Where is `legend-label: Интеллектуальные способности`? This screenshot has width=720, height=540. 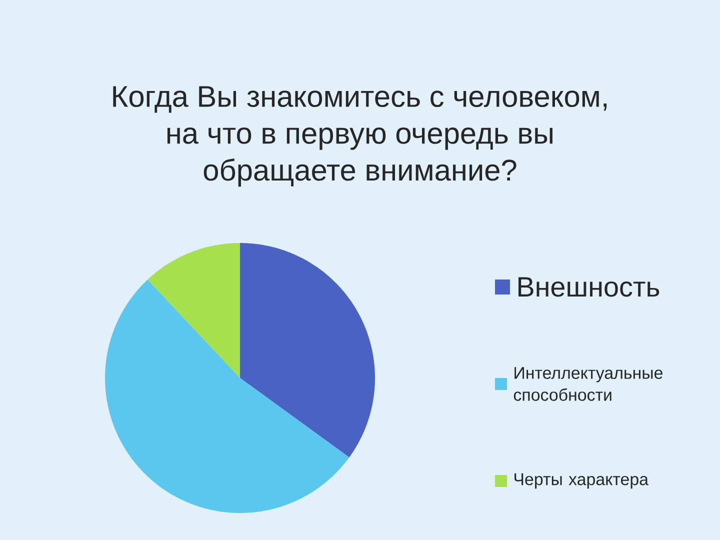
legend-label: Интеллектуальные способности is located at coordinates (588, 384).